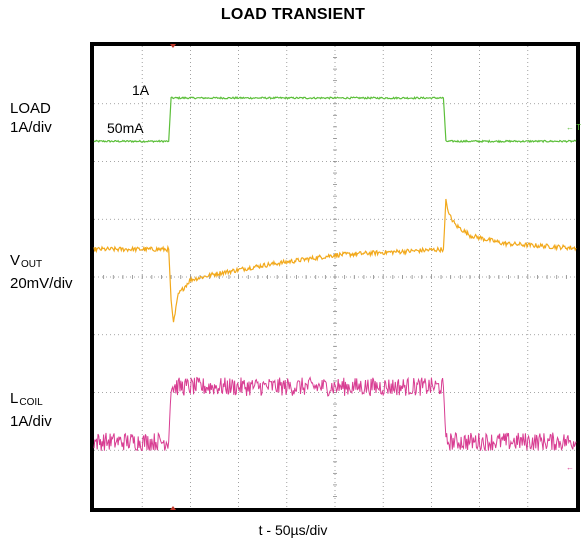 The height and width of the screenshot is (546, 586). Describe the element at coordinates (173, 508) in the screenshot. I see `trigger-bottom-marker` at that location.